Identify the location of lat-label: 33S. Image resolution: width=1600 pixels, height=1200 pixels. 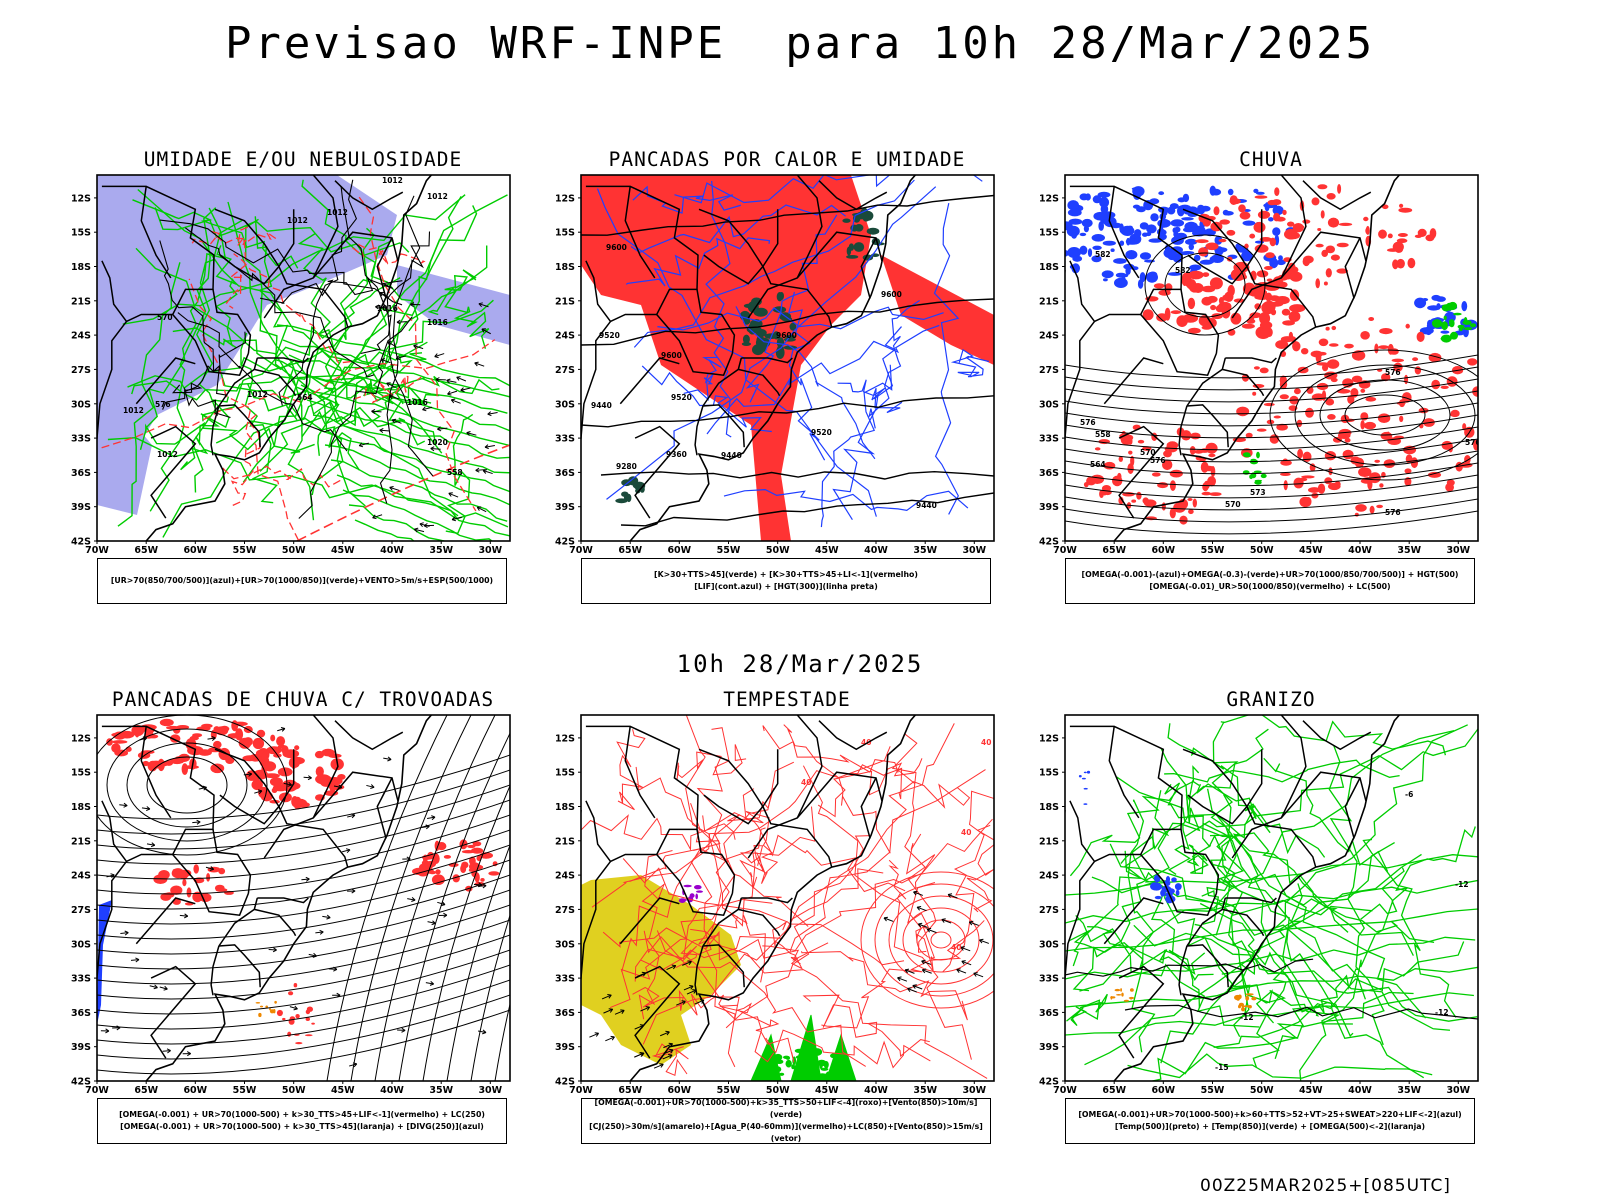
(565, 439).